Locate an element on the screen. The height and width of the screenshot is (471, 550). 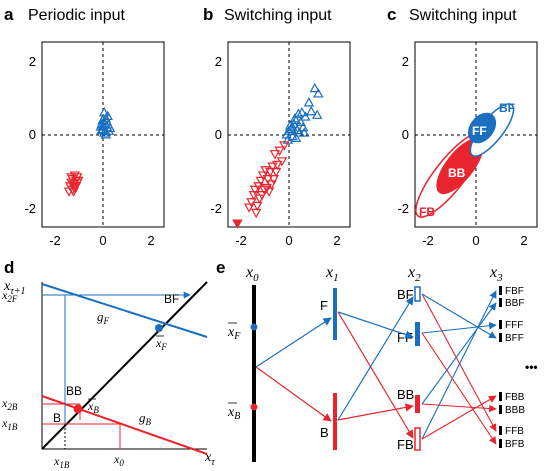
d-x1B-label: x1B is located at coordinates (9, 424).